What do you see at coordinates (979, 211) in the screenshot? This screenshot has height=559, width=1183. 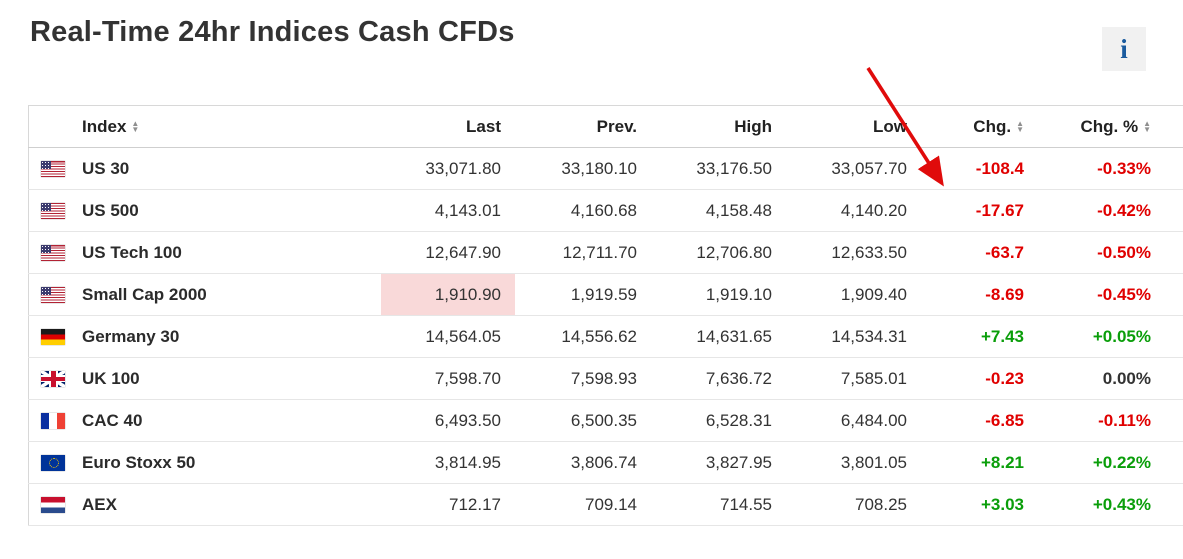 I see `change-cell: -17.67` at bounding box center [979, 211].